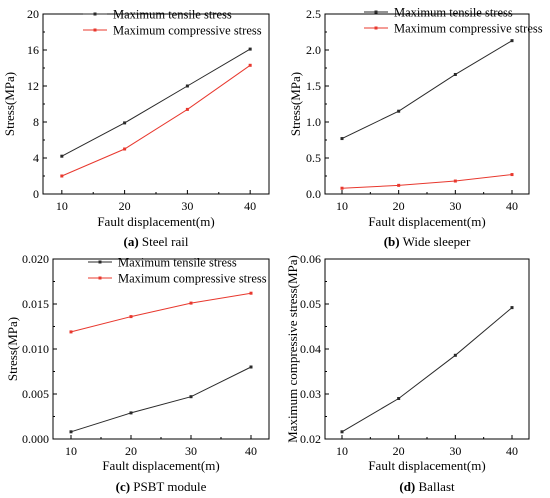 This screenshot has width=550, height=498. I want to click on y-tick-label: 1.0, so click(313, 122).